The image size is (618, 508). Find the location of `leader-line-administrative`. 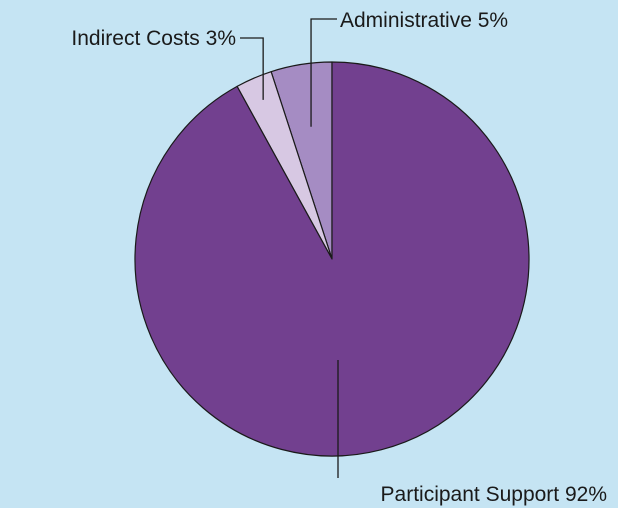

leader-line-administrative is located at coordinates (323, 72).